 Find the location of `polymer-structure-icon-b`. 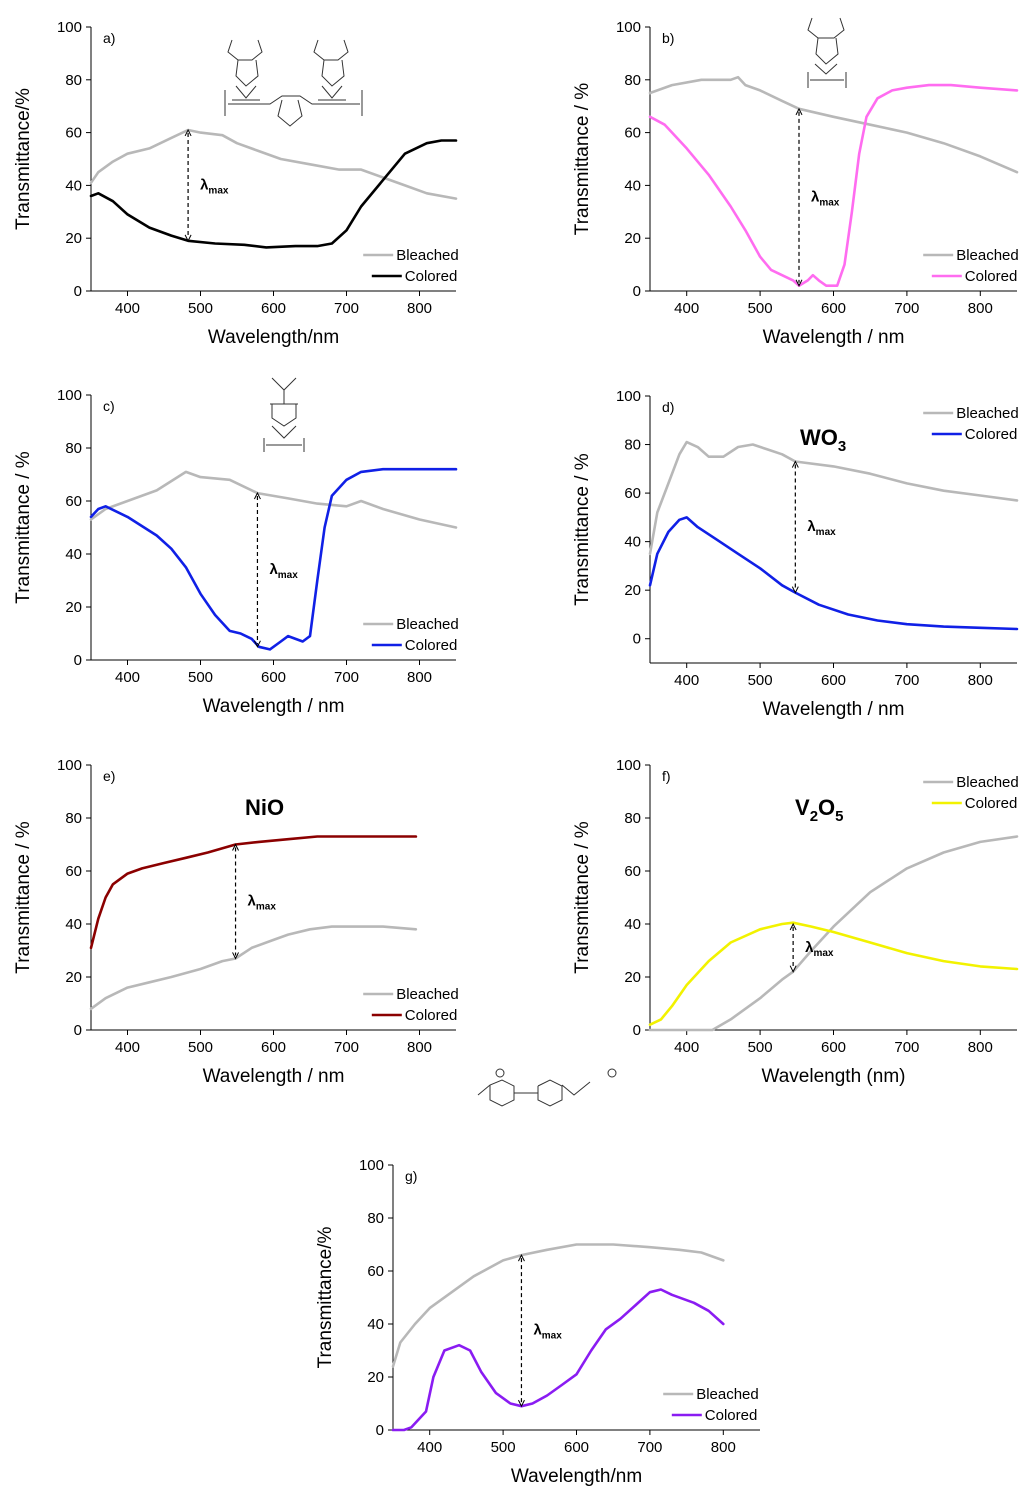

polymer-structure-icon-b is located at coordinates (827, 52).